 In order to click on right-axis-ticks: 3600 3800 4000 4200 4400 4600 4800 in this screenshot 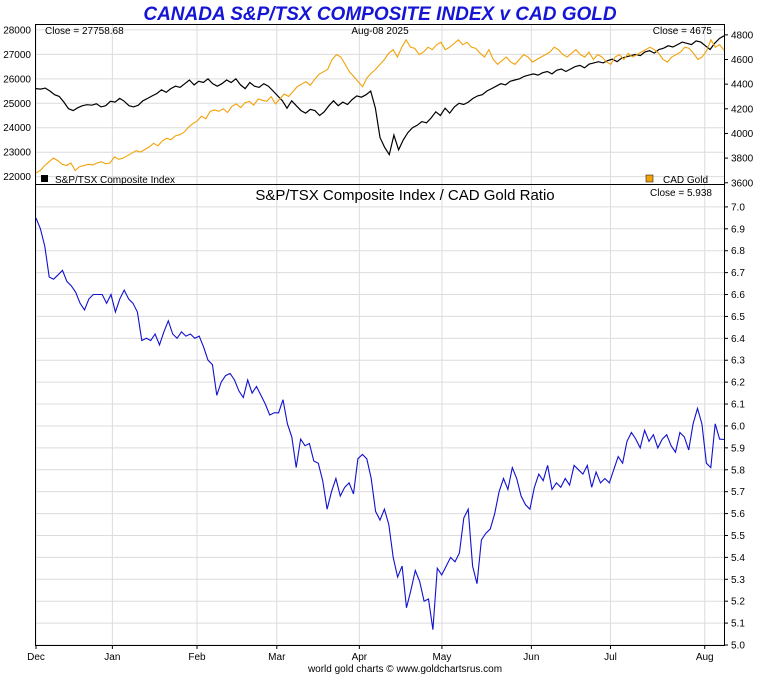, I will do `click(739, 109)`.